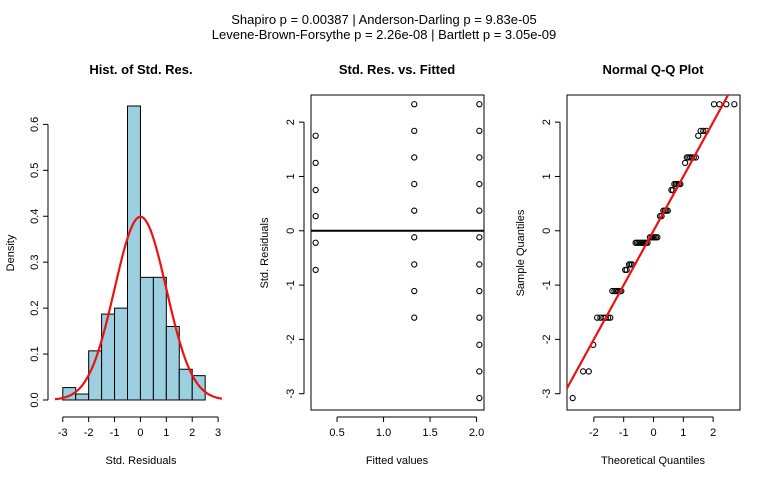  What do you see at coordinates (653, 433) in the screenshot?
I see `qq-x-tick-label: 0` at bounding box center [653, 433].